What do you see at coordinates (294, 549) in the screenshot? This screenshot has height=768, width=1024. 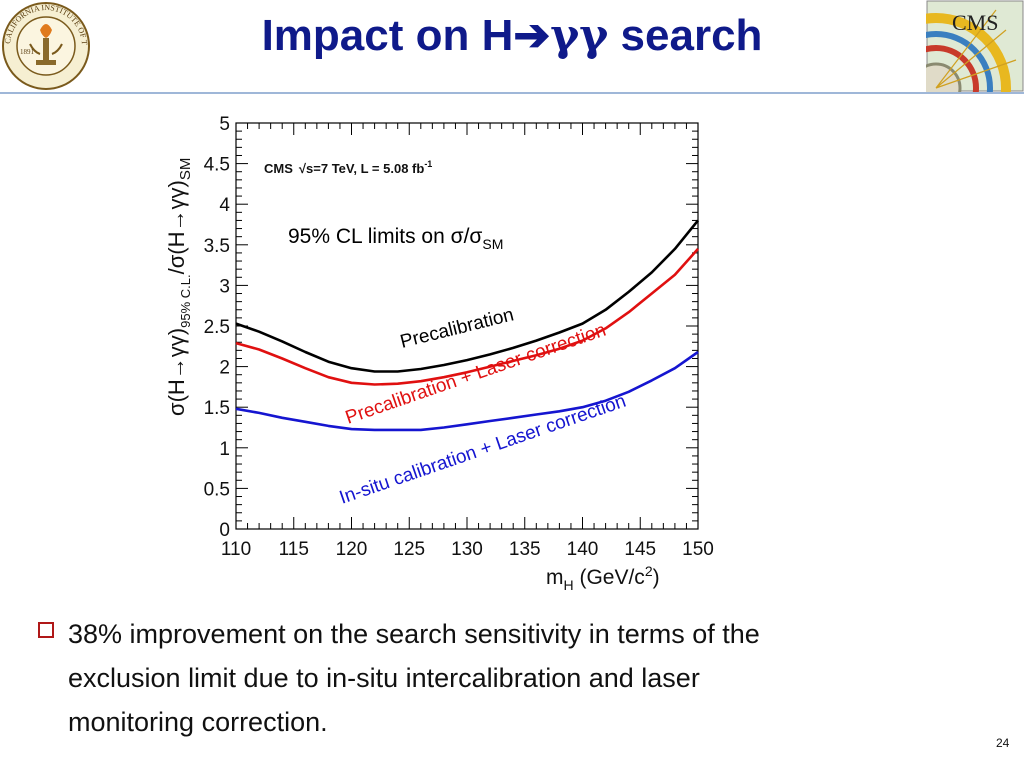 I see `x-tick-label: 115` at bounding box center [294, 549].